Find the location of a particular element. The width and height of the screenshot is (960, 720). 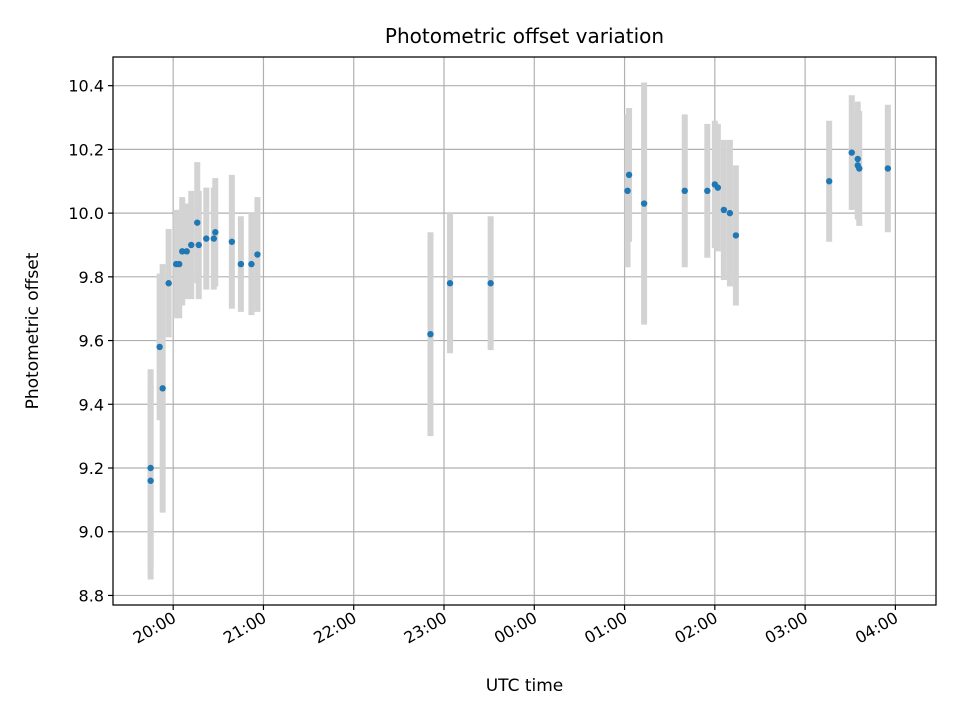

chart-title: Photometric offset variation is located at coordinates (524, 36).